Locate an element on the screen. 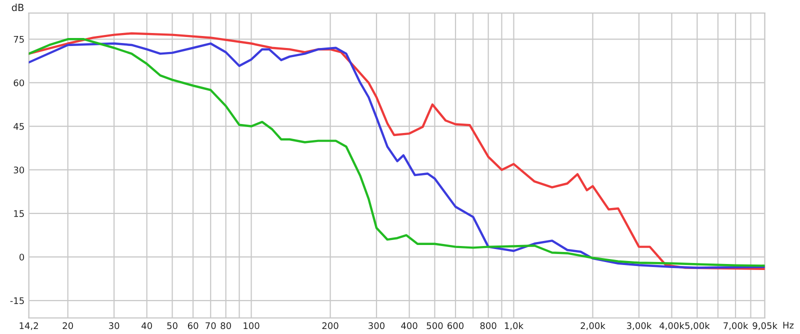  x-tick-label: 4,00k is located at coordinates (672, 326).